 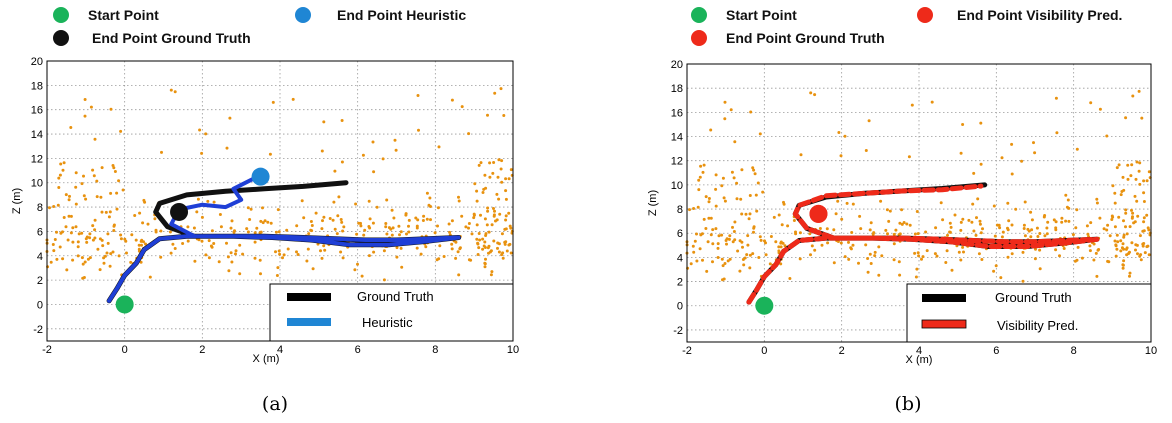 I want to click on x-tick-label: 0, so click(x=764, y=351).